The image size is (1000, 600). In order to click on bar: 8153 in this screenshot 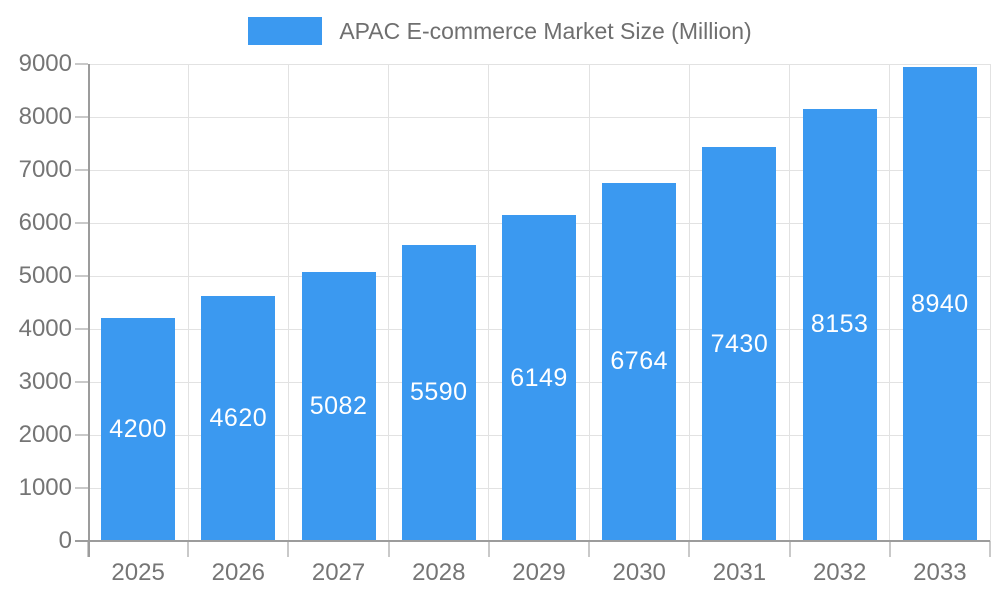, I will do `click(839, 324)`.